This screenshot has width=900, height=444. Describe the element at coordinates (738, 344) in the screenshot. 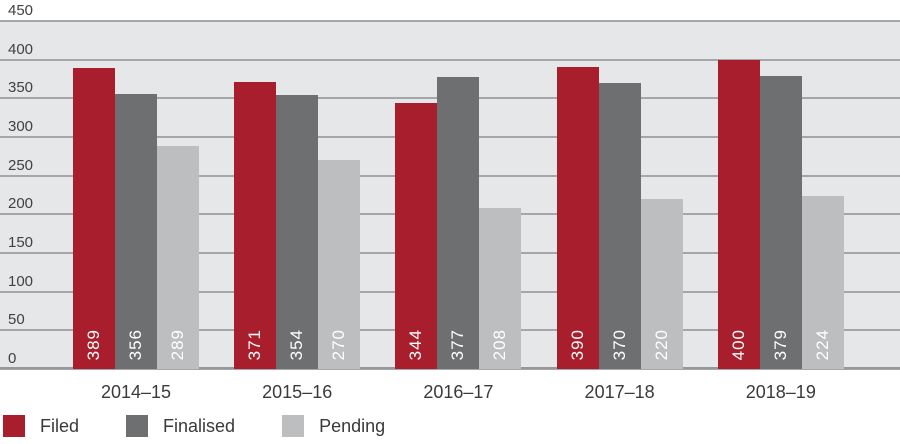

I see `bar-value-label: 400` at that location.